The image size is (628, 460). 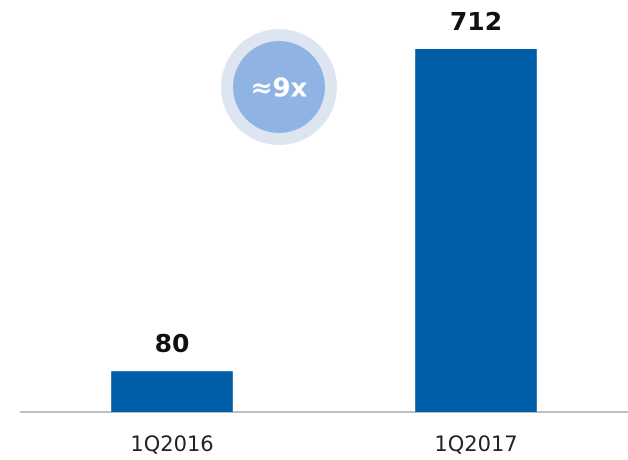 What do you see at coordinates (476, 21) in the screenshot?
I see `data-label: 712` at bounding box center [476, 21].